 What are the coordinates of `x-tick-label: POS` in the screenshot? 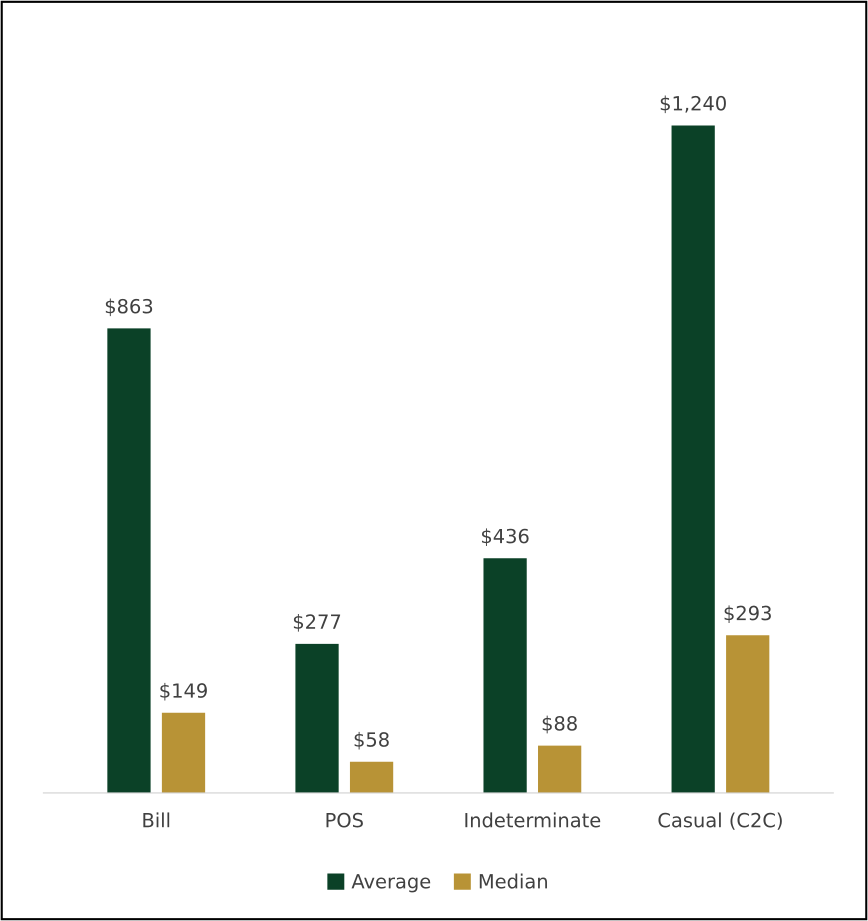 It's located at (344, 820).